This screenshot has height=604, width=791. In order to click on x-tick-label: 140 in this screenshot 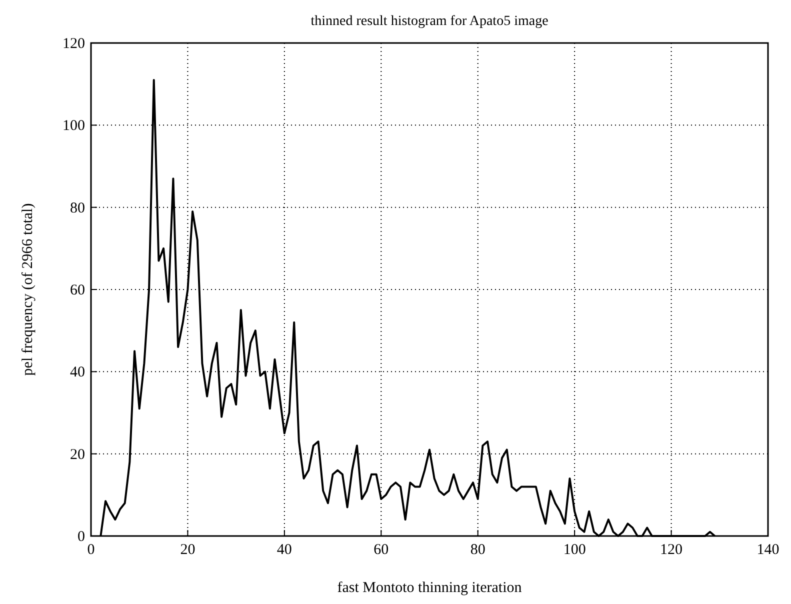, I will do `click(768, 550)`.